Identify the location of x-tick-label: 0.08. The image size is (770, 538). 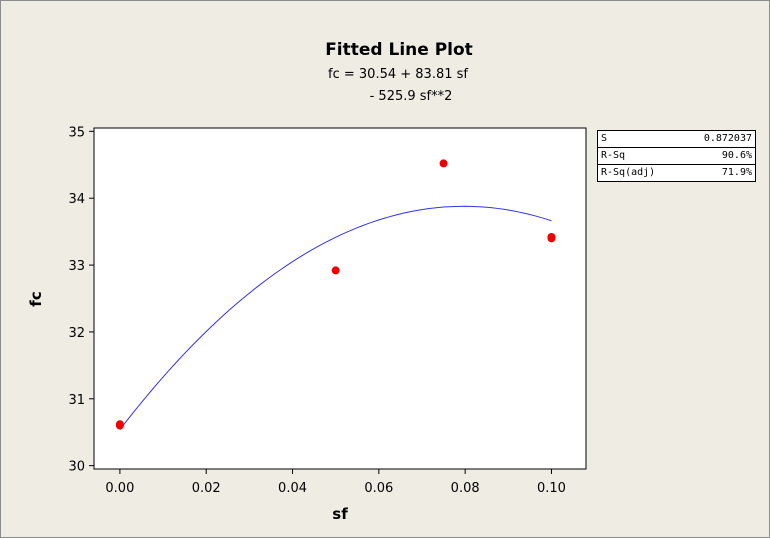
(465, 488).